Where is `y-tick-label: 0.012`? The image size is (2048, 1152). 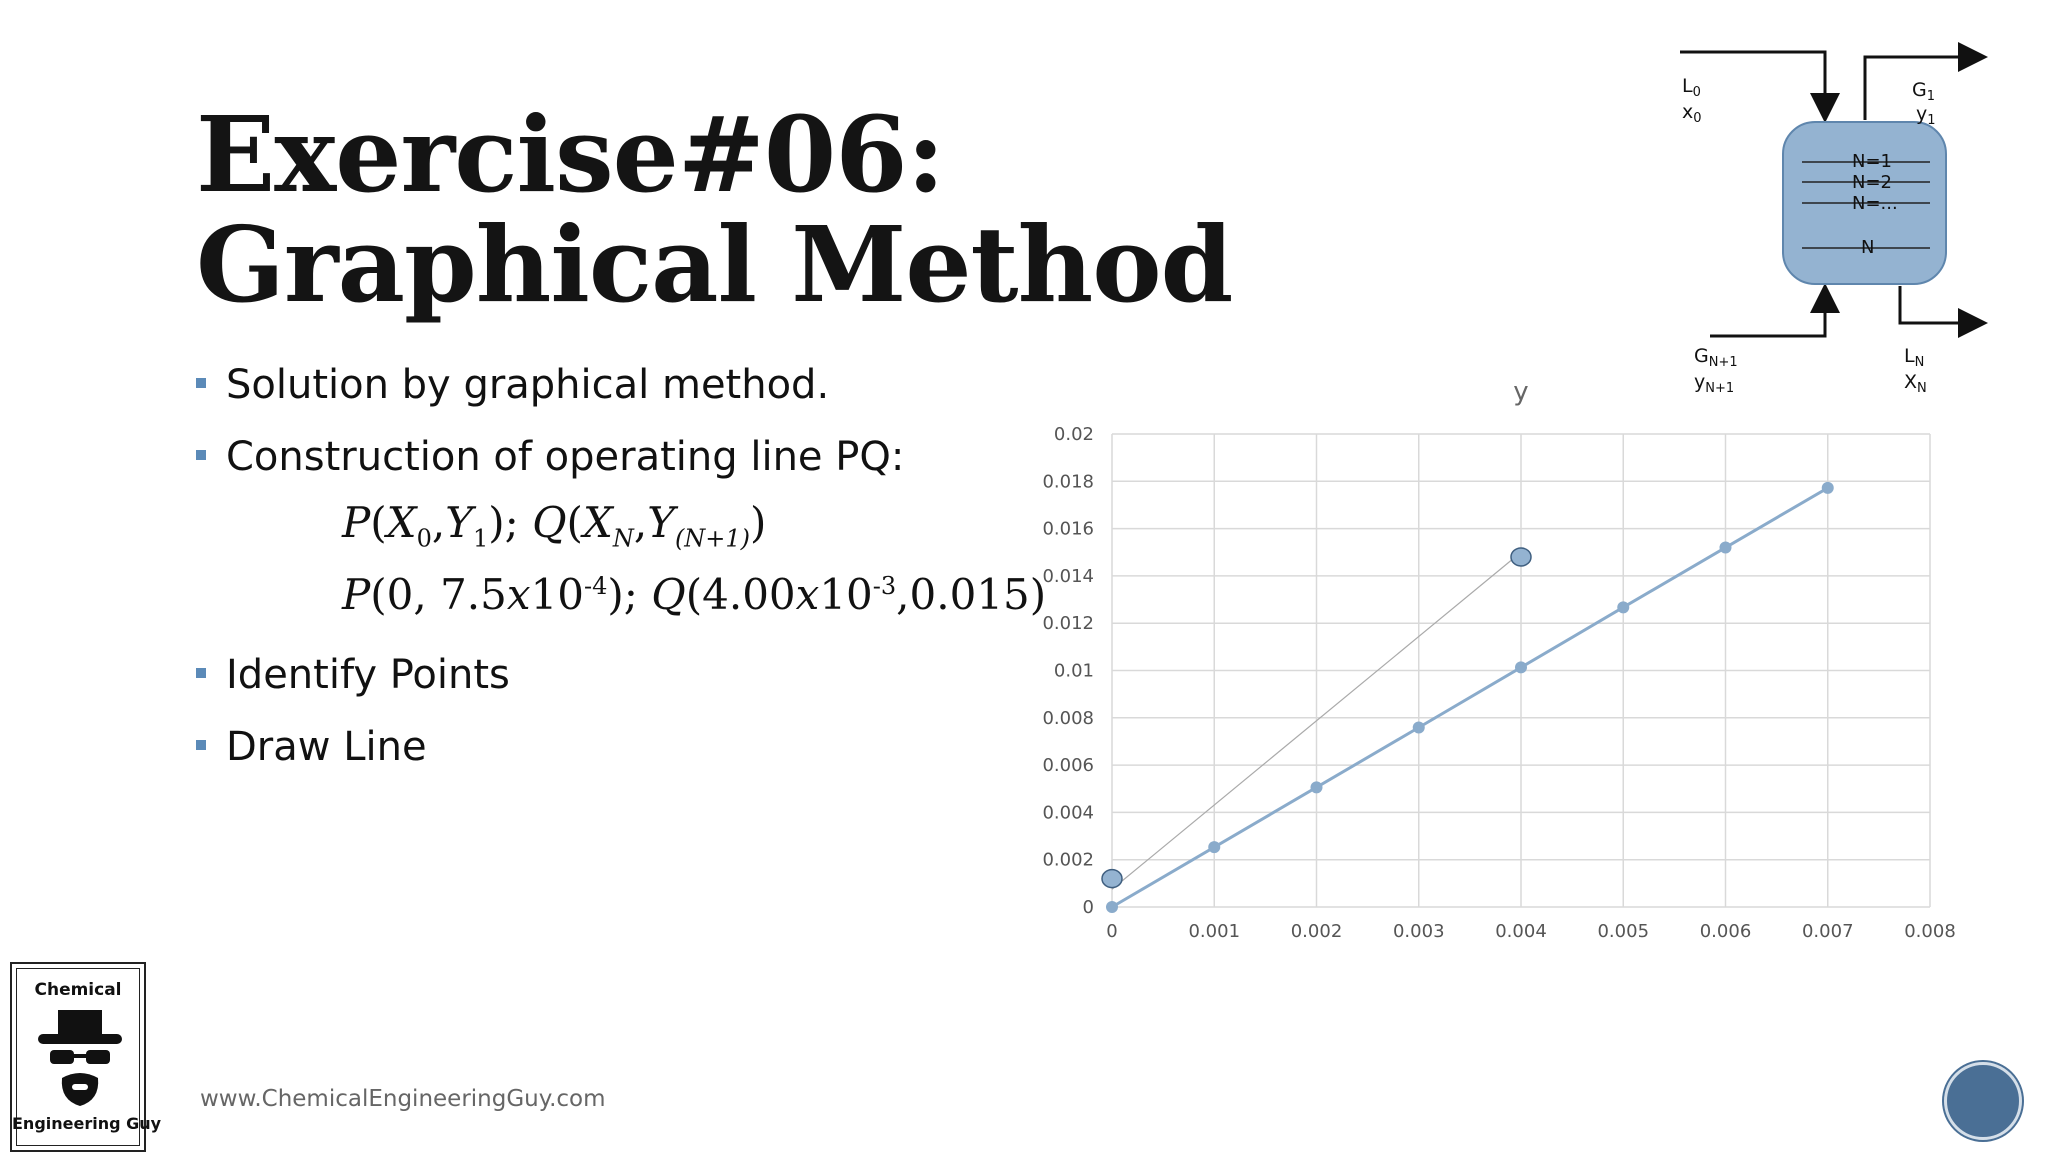
y-tick-label: 0.012 is located at coordinates (1068, 623).